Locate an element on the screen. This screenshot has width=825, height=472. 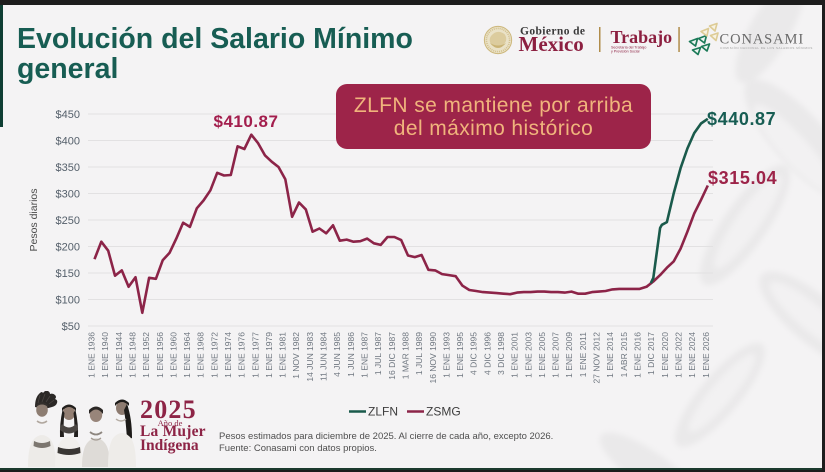
svg-text: 1 ENE 1976 is located at coordinates (242, 355).